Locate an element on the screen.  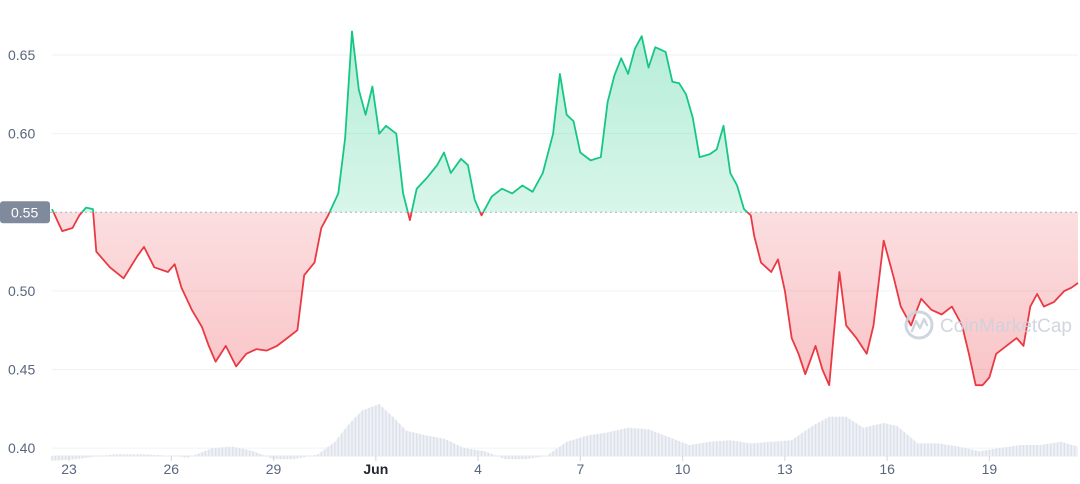
y-tick-label: 0.45 is located at coordinates (21, 370).